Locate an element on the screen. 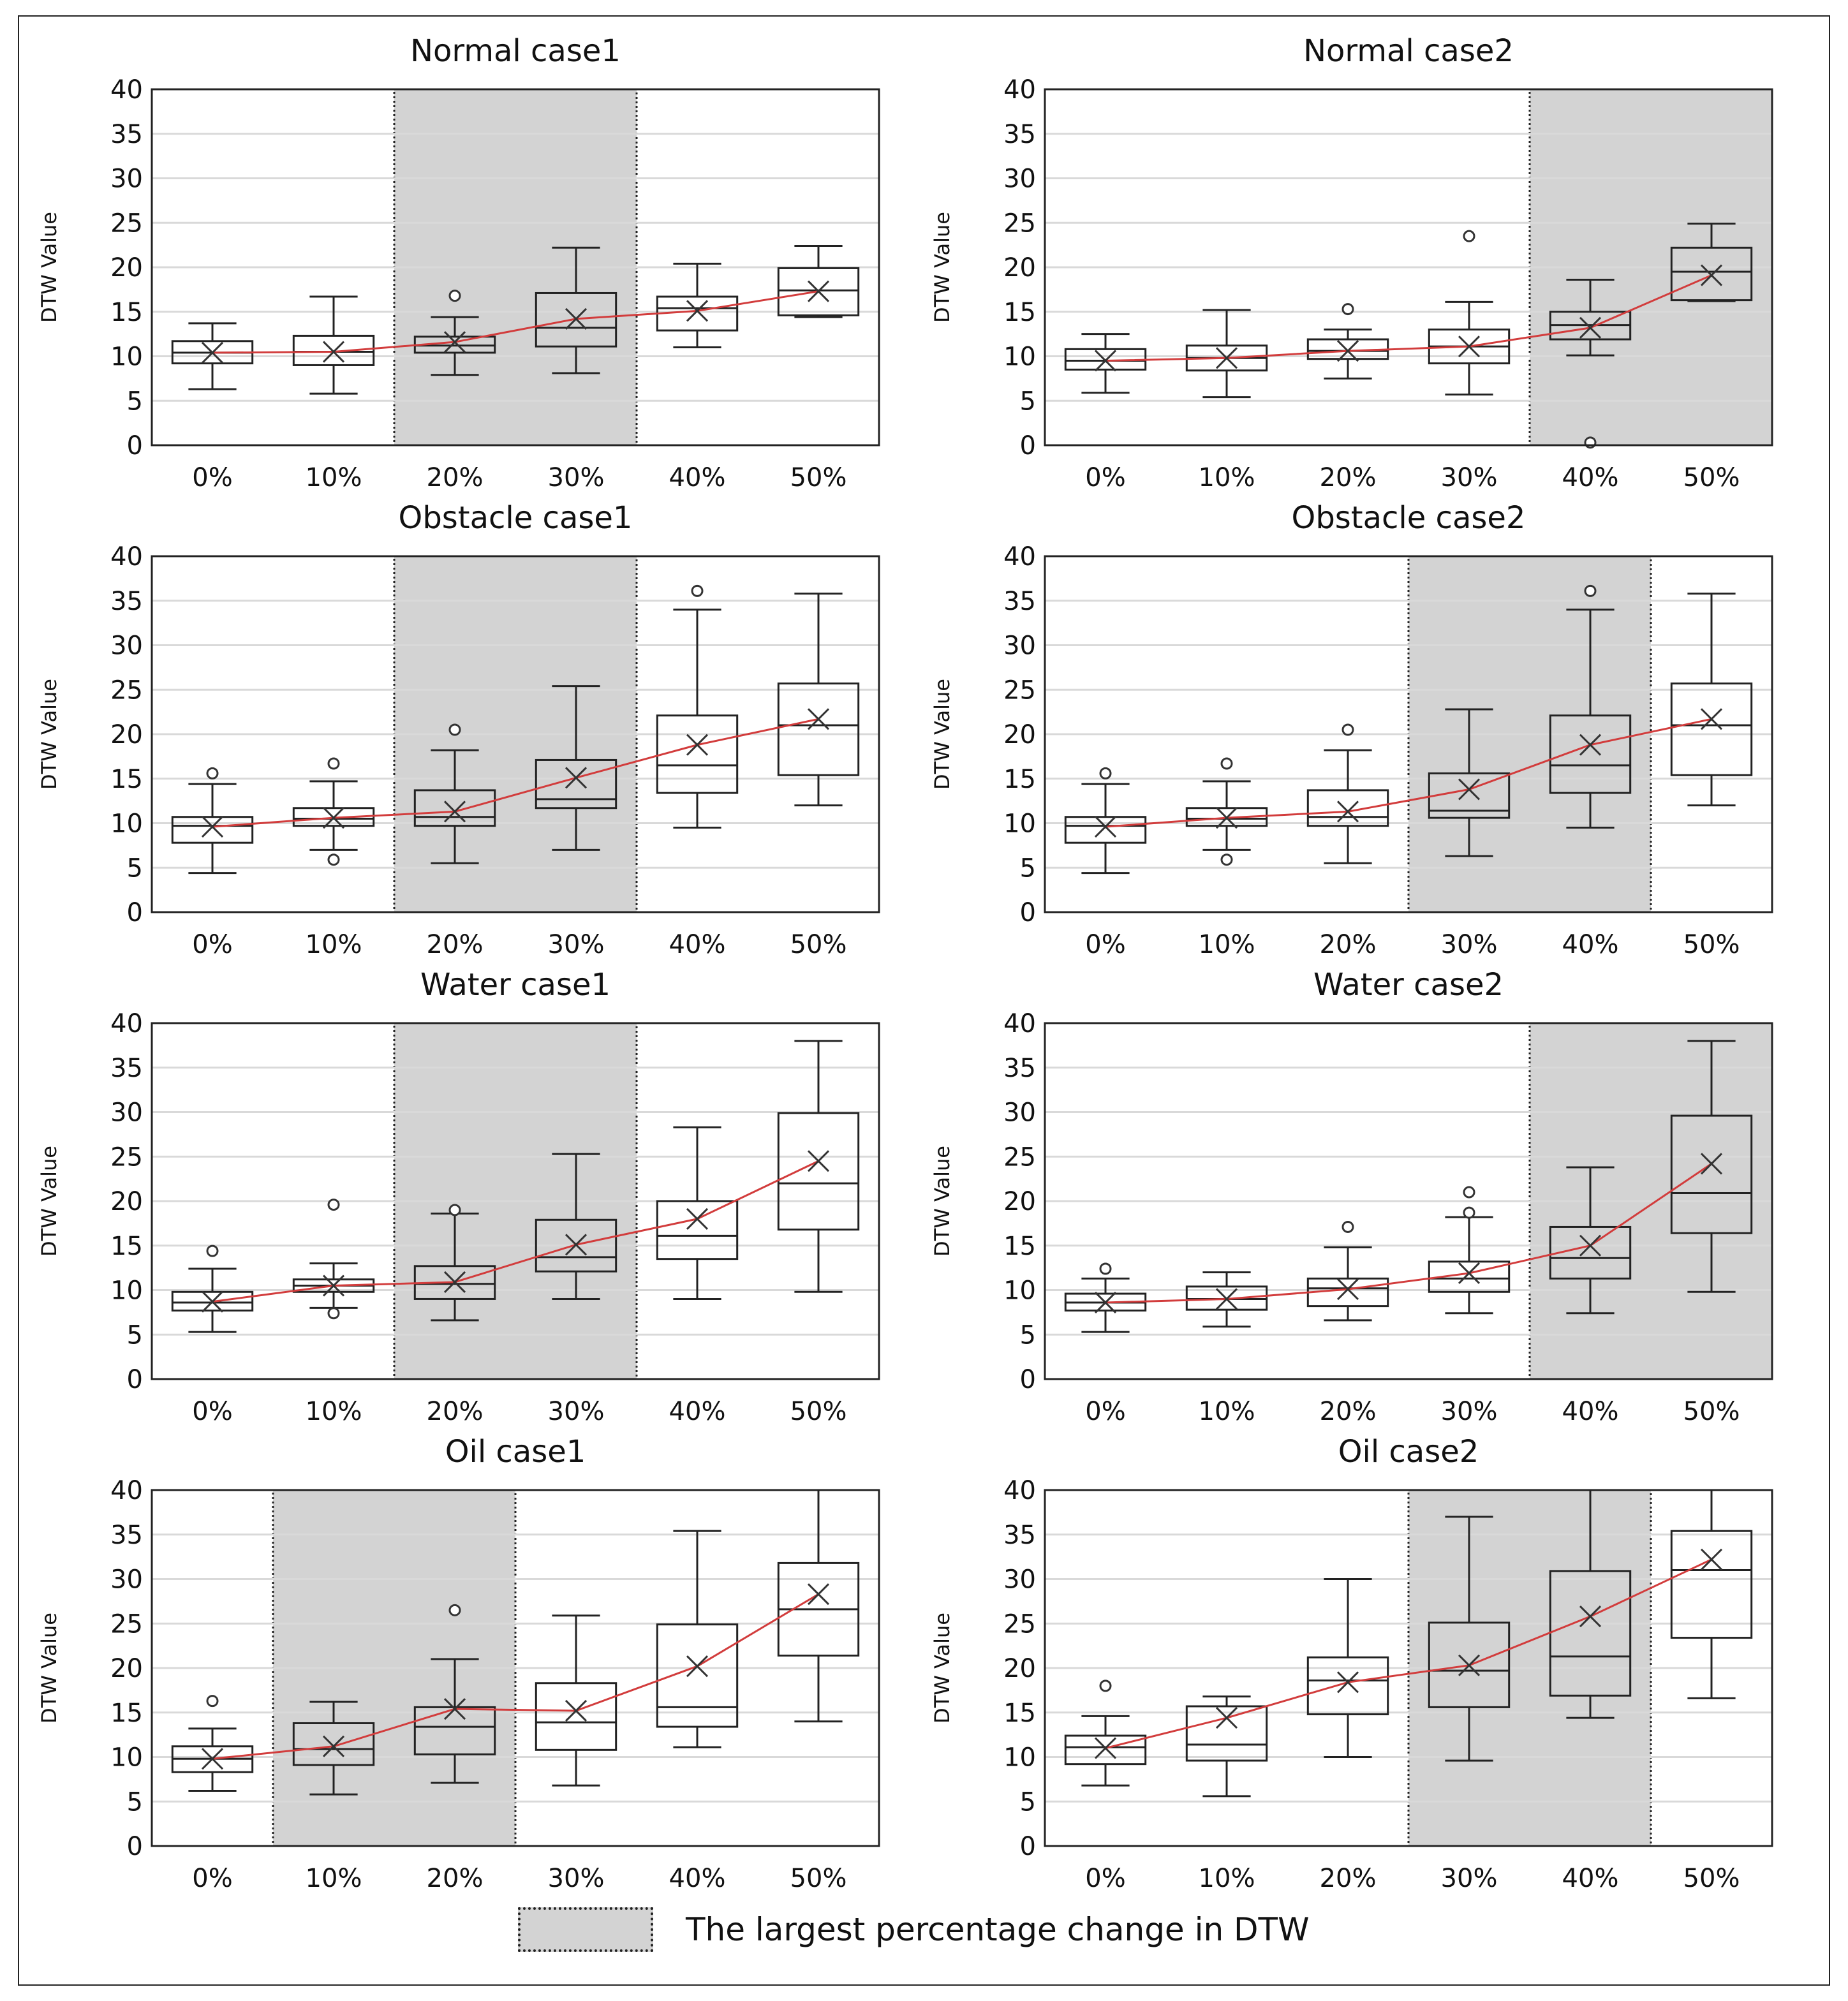  legend-swatch is located at coordinates (585, 1929).